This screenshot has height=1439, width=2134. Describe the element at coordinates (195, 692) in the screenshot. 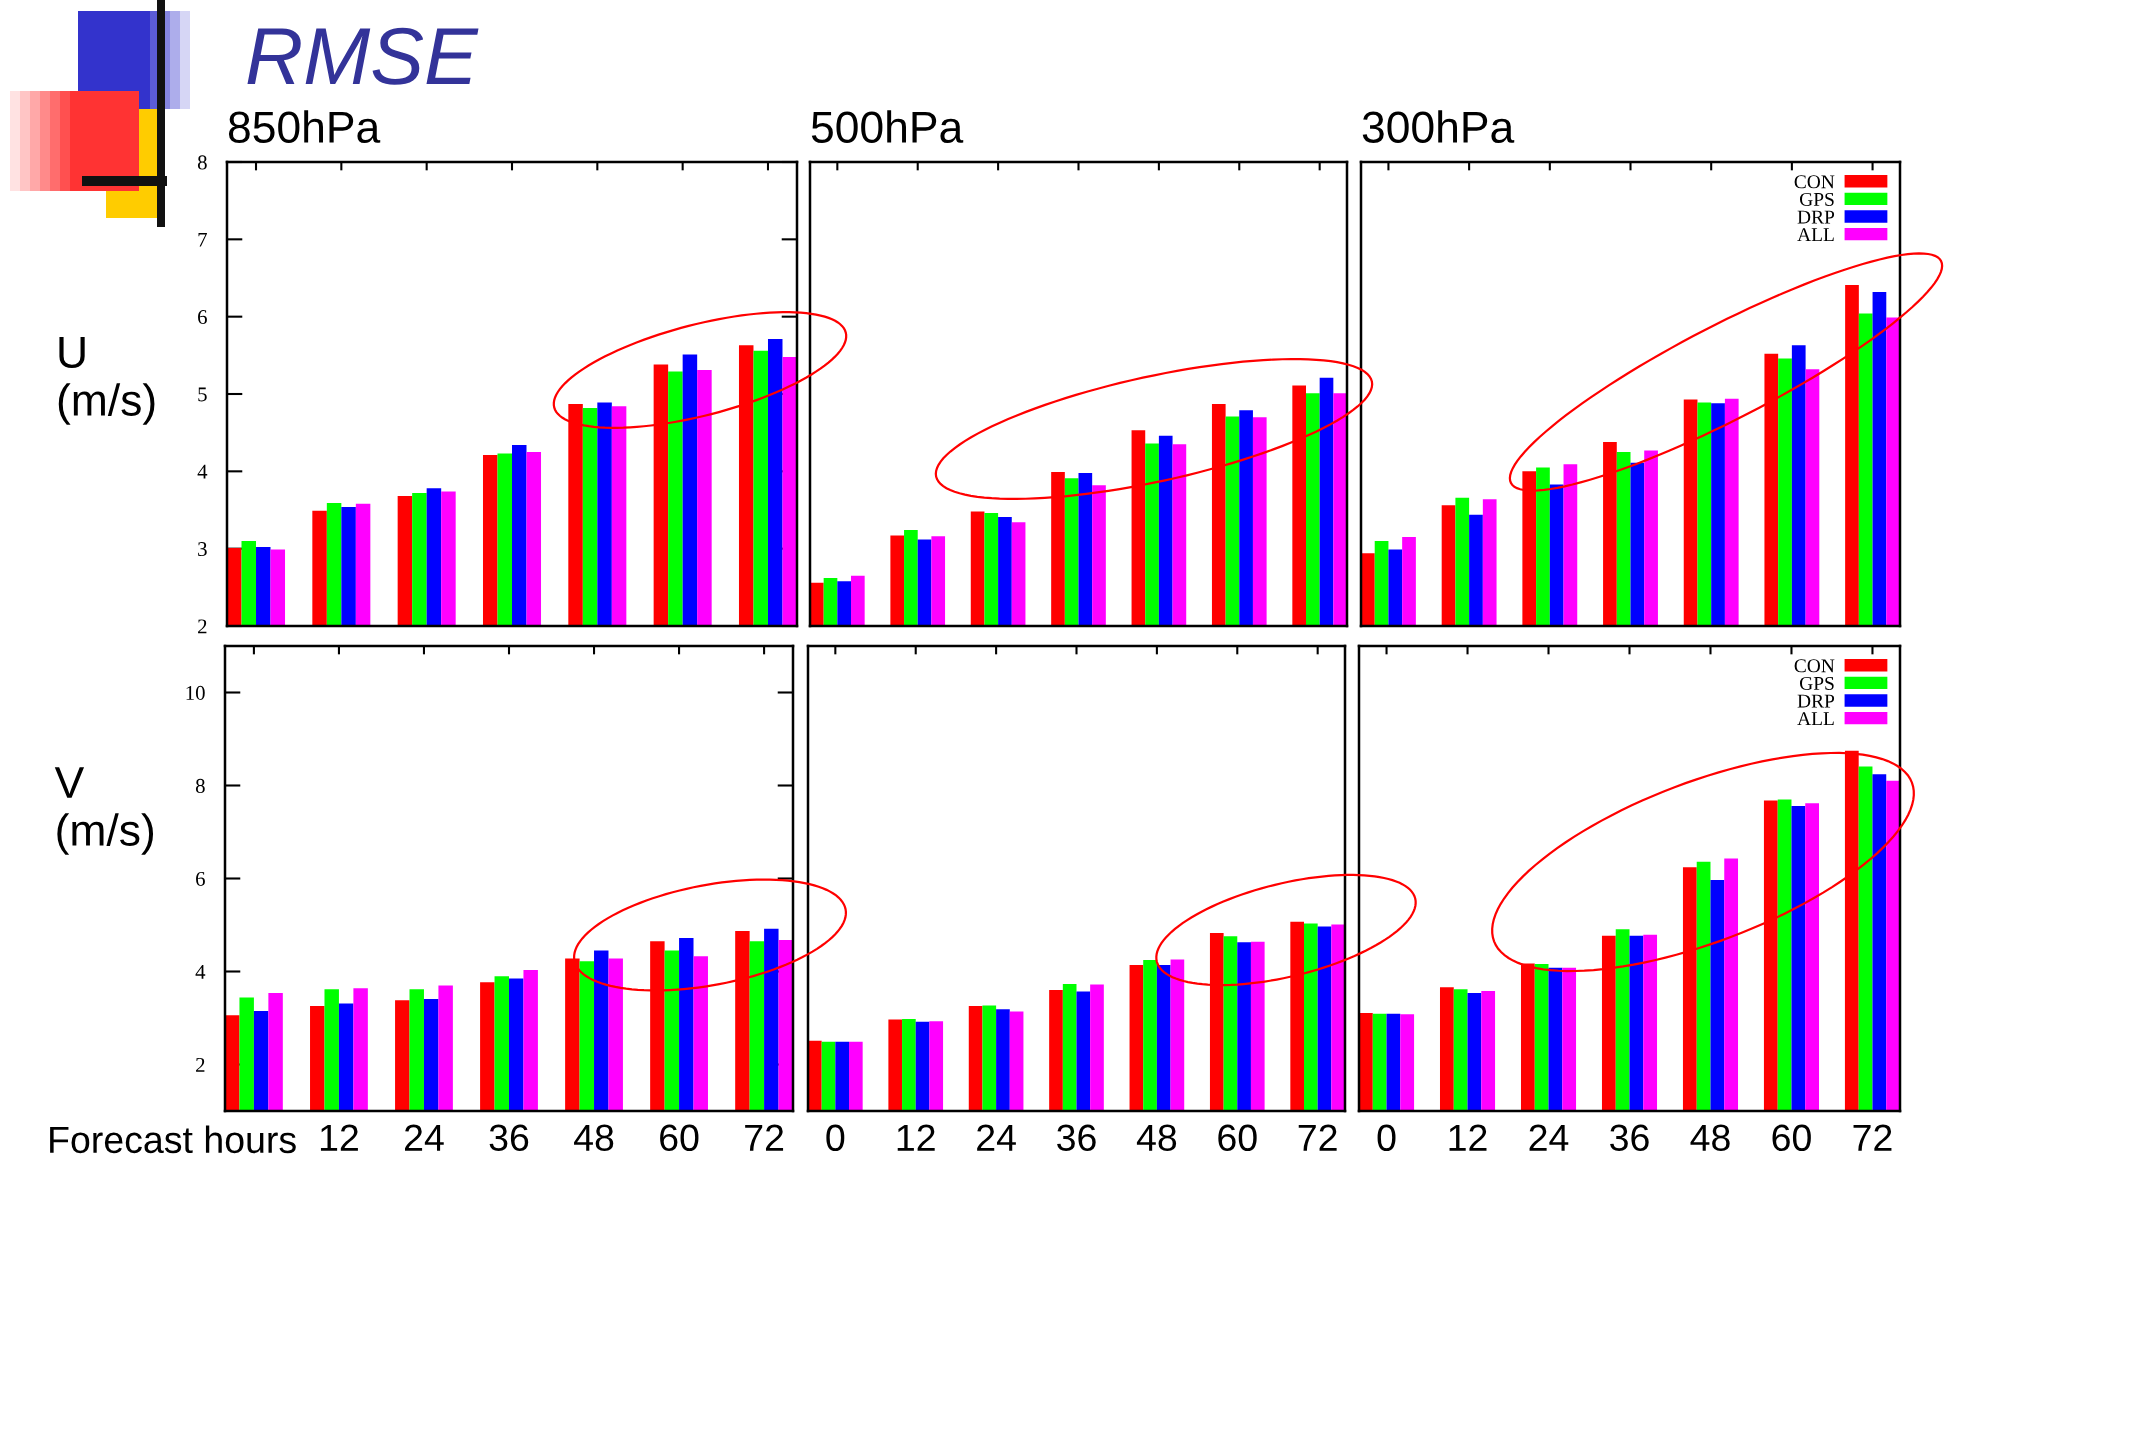

I see `y-tick-label: 10` at that location.